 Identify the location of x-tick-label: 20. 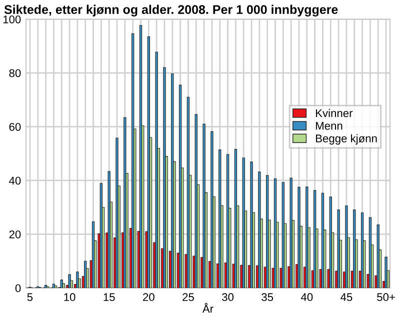
(148, 297).